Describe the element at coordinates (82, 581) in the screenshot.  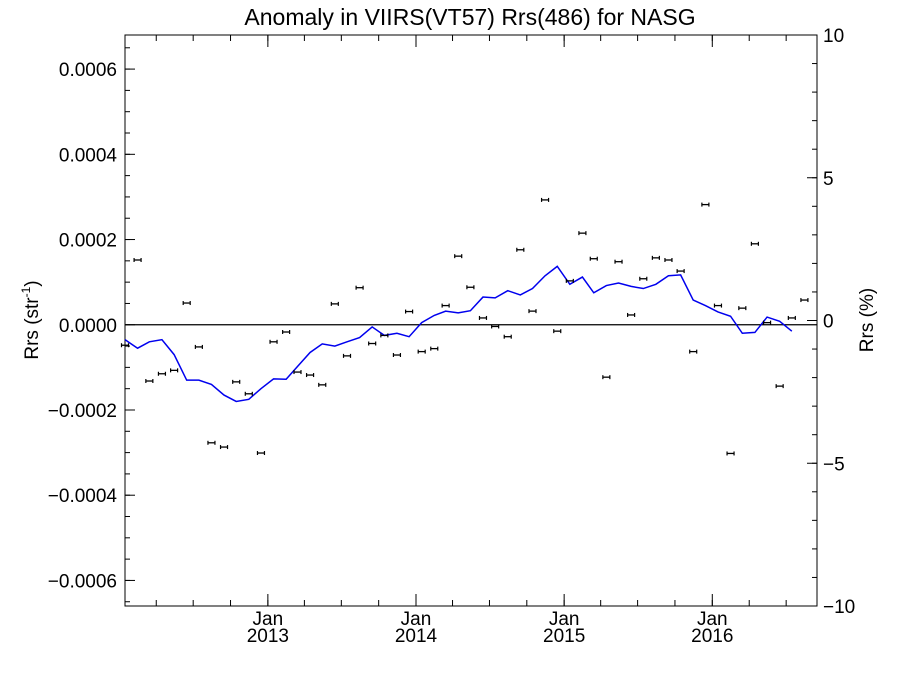
I see `y-tick-label: −0.0006` at that location.